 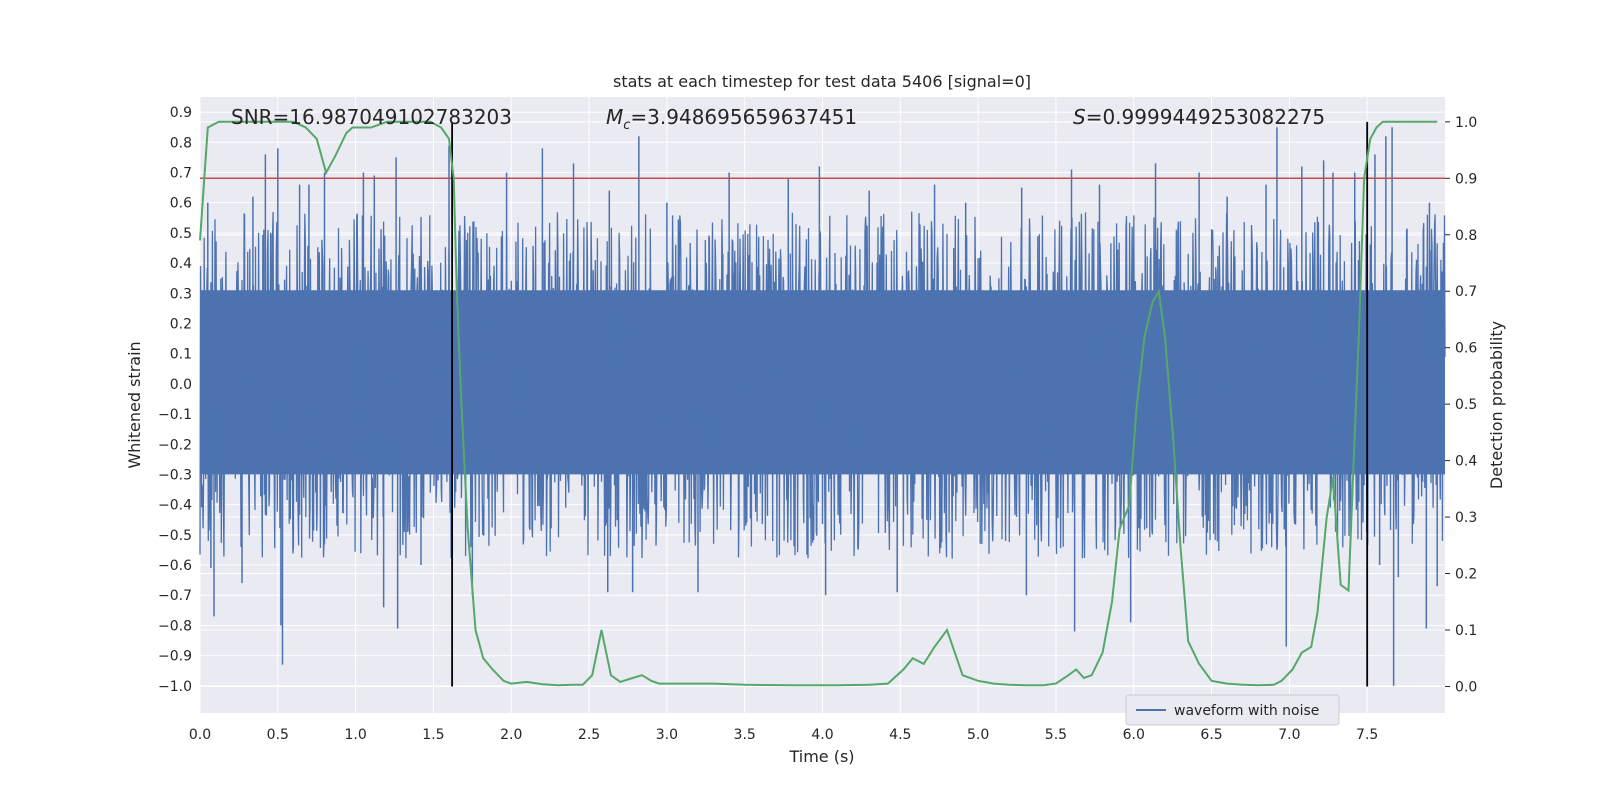 What do you see at coordinates (822, 735) in the screenshot?
I see `x-tick-label: 4.0` at bounding box center [822, 735].